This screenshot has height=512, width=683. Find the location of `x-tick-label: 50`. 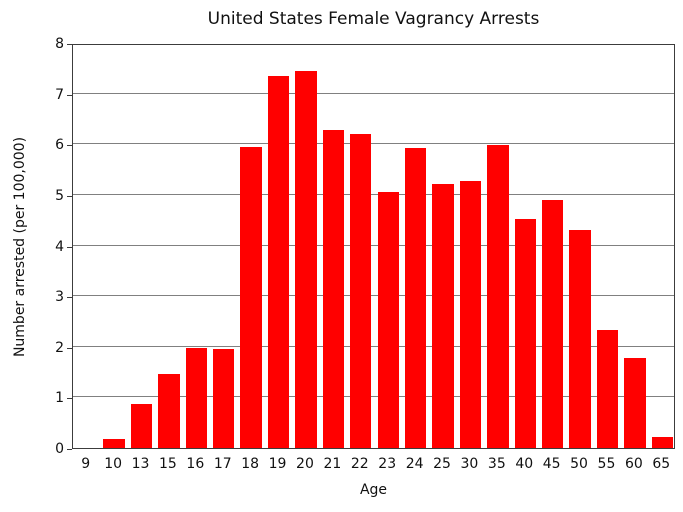

x-tick-label: 50 is located at coordinates (579, 464).